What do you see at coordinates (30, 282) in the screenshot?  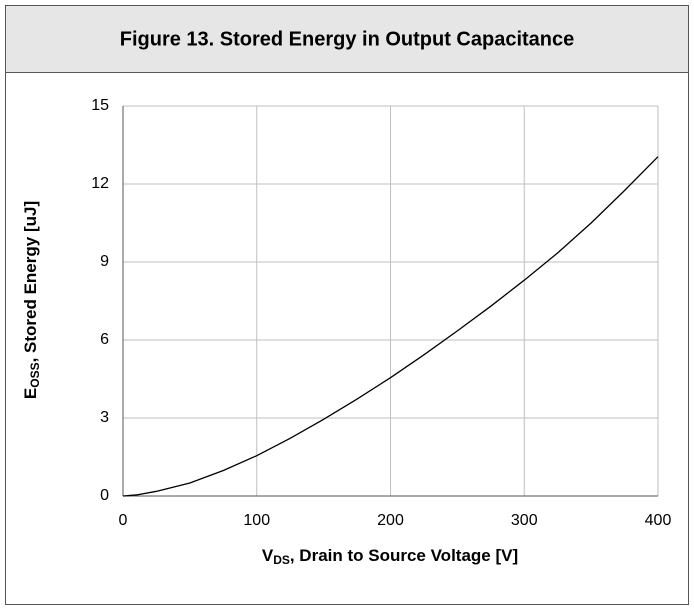 I see `y-label-rest: , Stored Energy [uJ]` at bounding box center [30, 282].